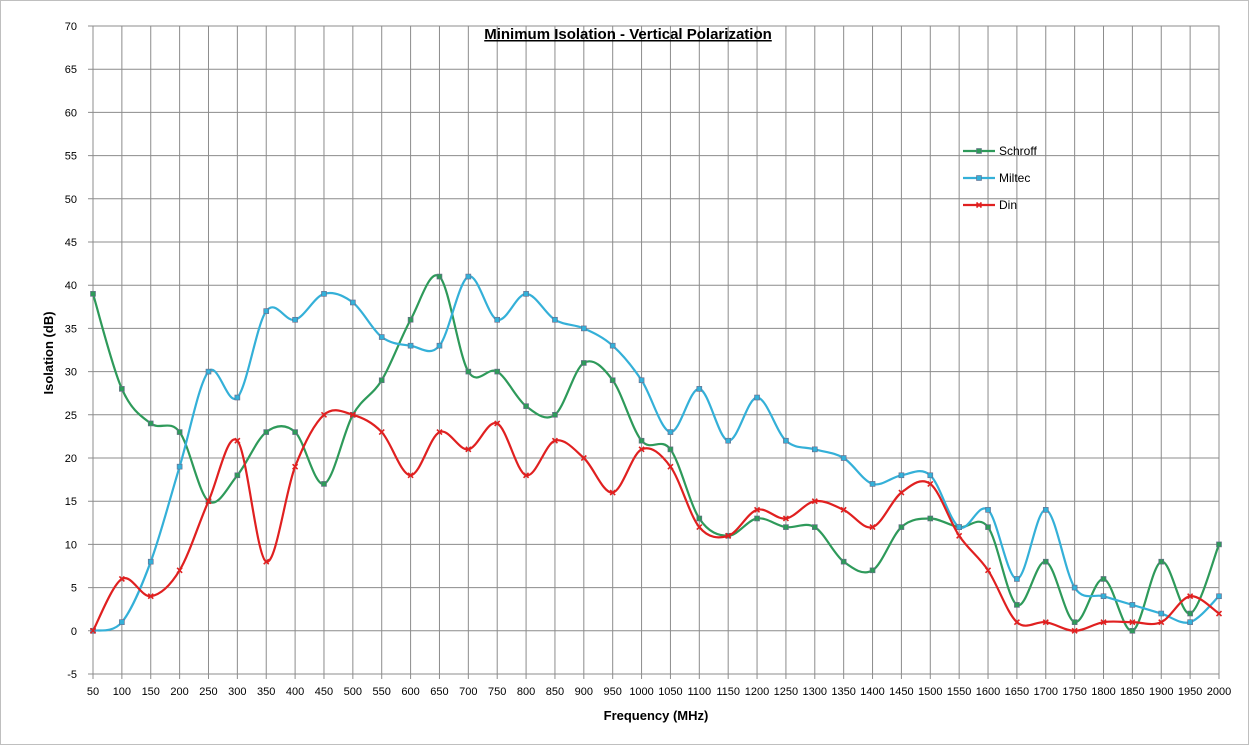 This screenshot has width=1249, height=746. I want to click on x-axis-title: Frequency (MHz), so click(656, 715).